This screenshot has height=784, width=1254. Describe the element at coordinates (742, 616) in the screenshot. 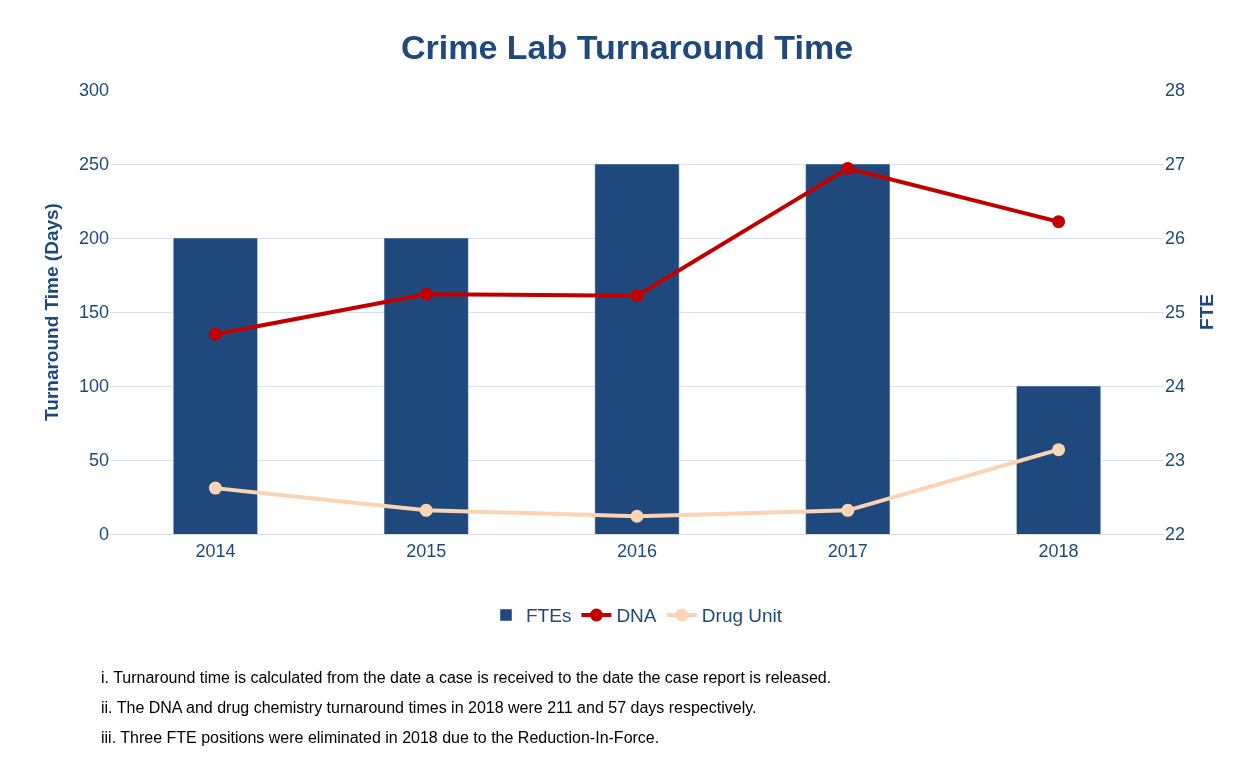

I see `legend-label: Drug Unit` at that location.